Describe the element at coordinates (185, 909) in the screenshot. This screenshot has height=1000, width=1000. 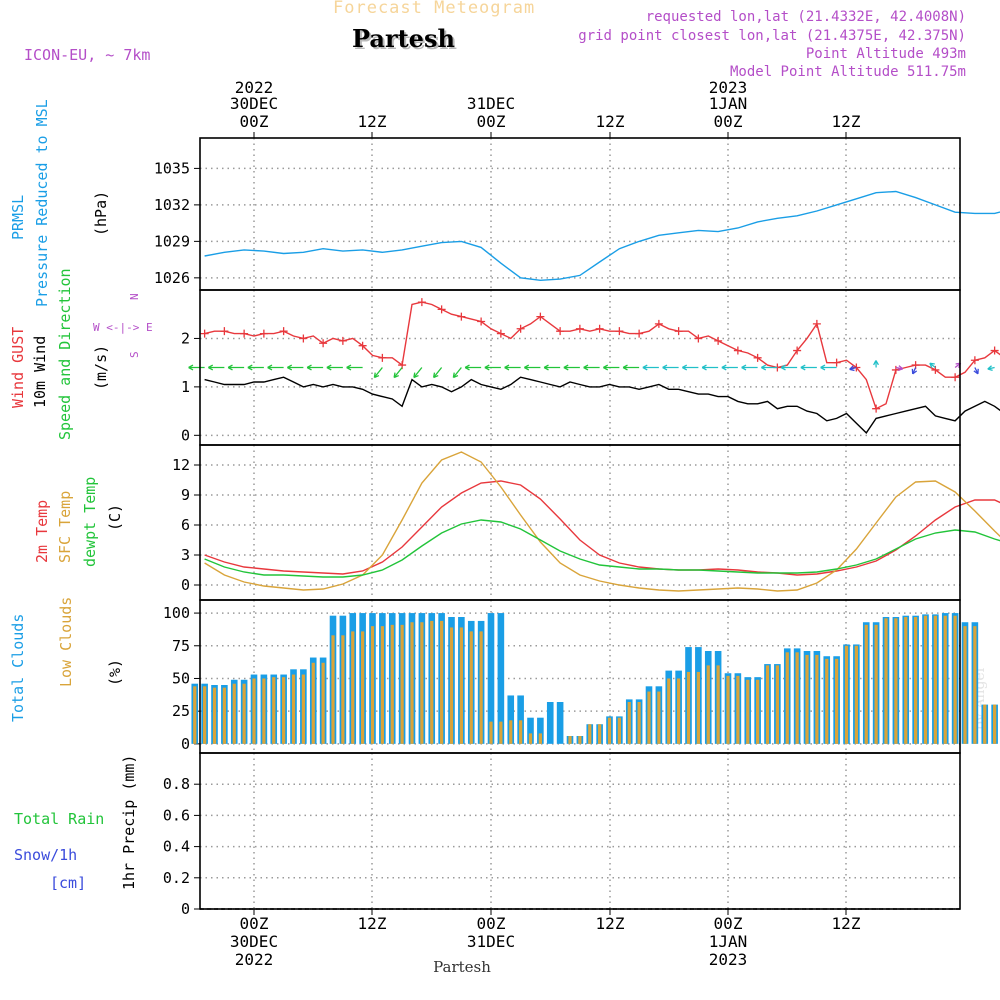
I see `y-tick-label: 0` at that location.